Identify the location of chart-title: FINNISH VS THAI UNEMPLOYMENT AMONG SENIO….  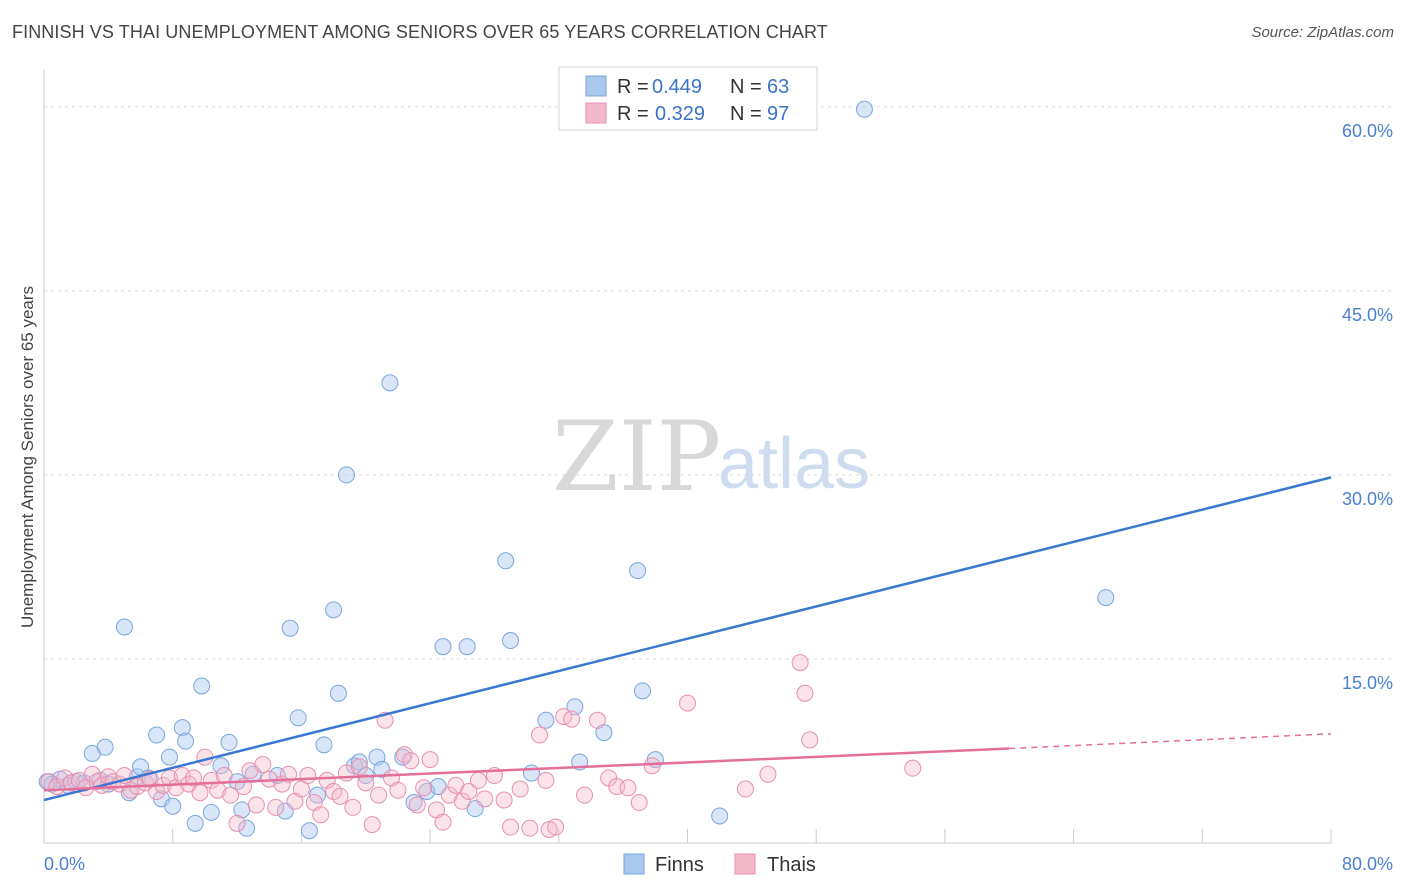
(420, 32).